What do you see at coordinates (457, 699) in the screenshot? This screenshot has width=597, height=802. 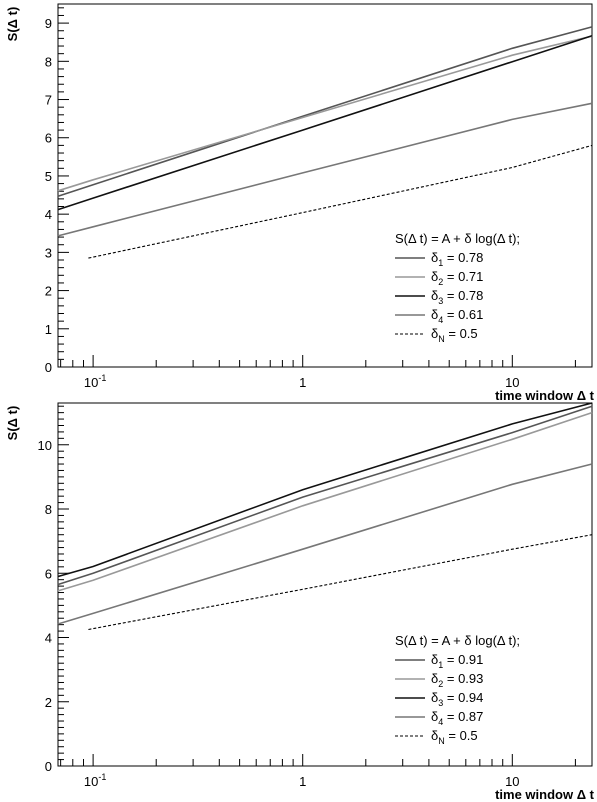 I see `legend-entry-3: δ3 = 0.94` at bounding box center [457, 699].